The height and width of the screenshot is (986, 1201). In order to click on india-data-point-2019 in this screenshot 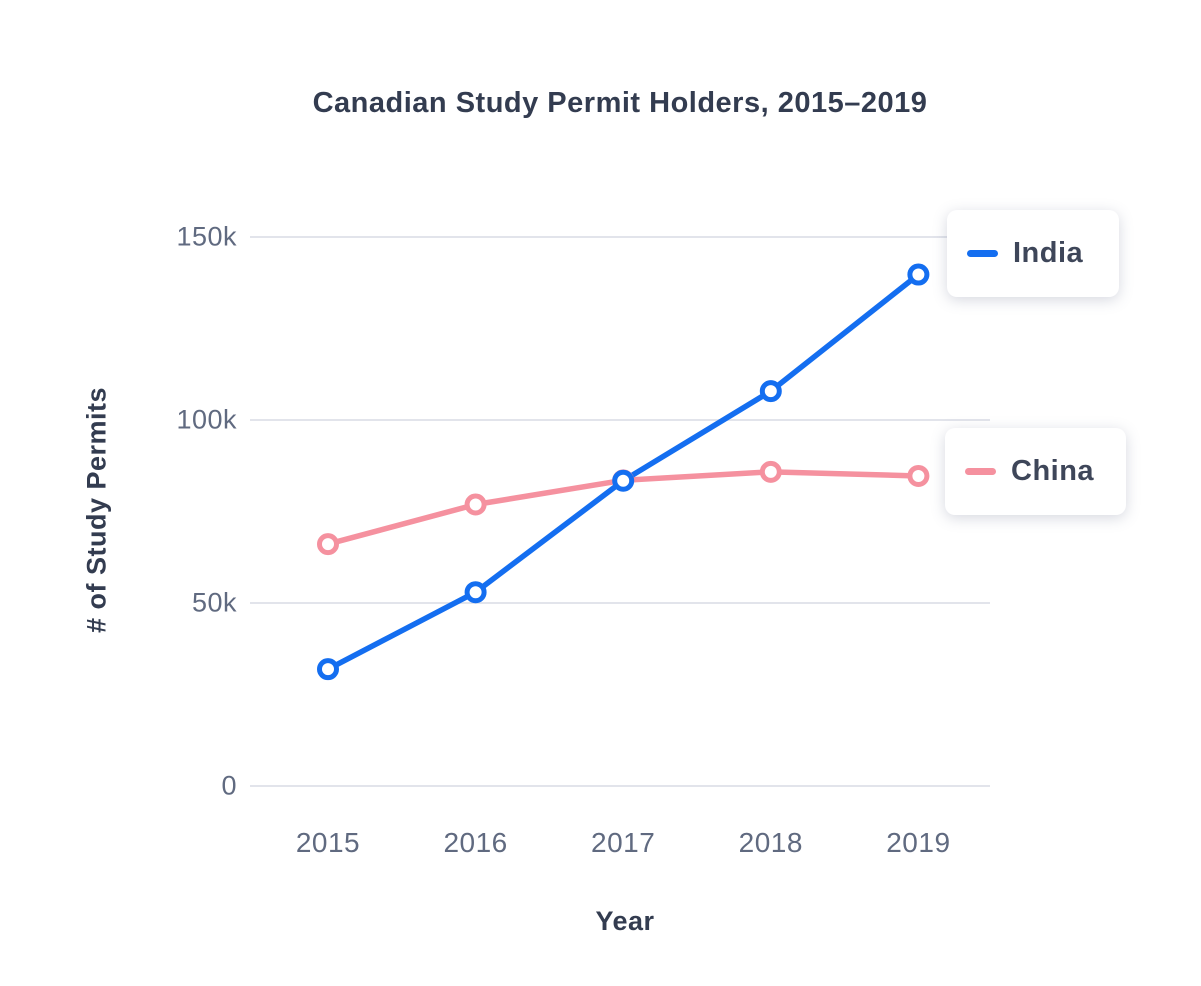, I will do `click(918, 274)`.